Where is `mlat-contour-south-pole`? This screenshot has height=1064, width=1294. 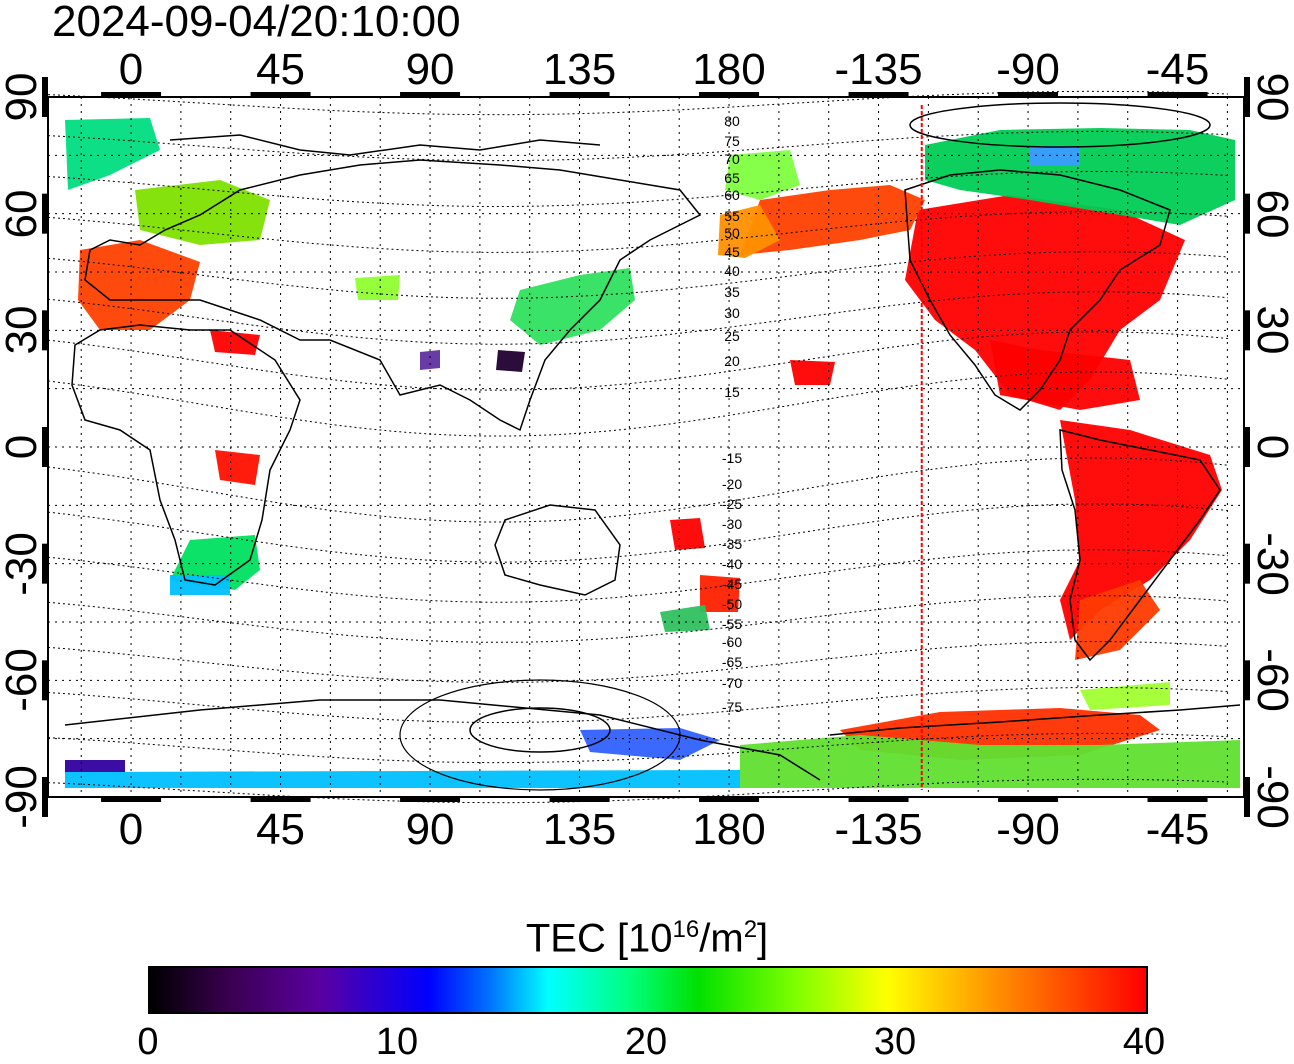 mlat-contour-south-pole is located at coordinates (540, 730).